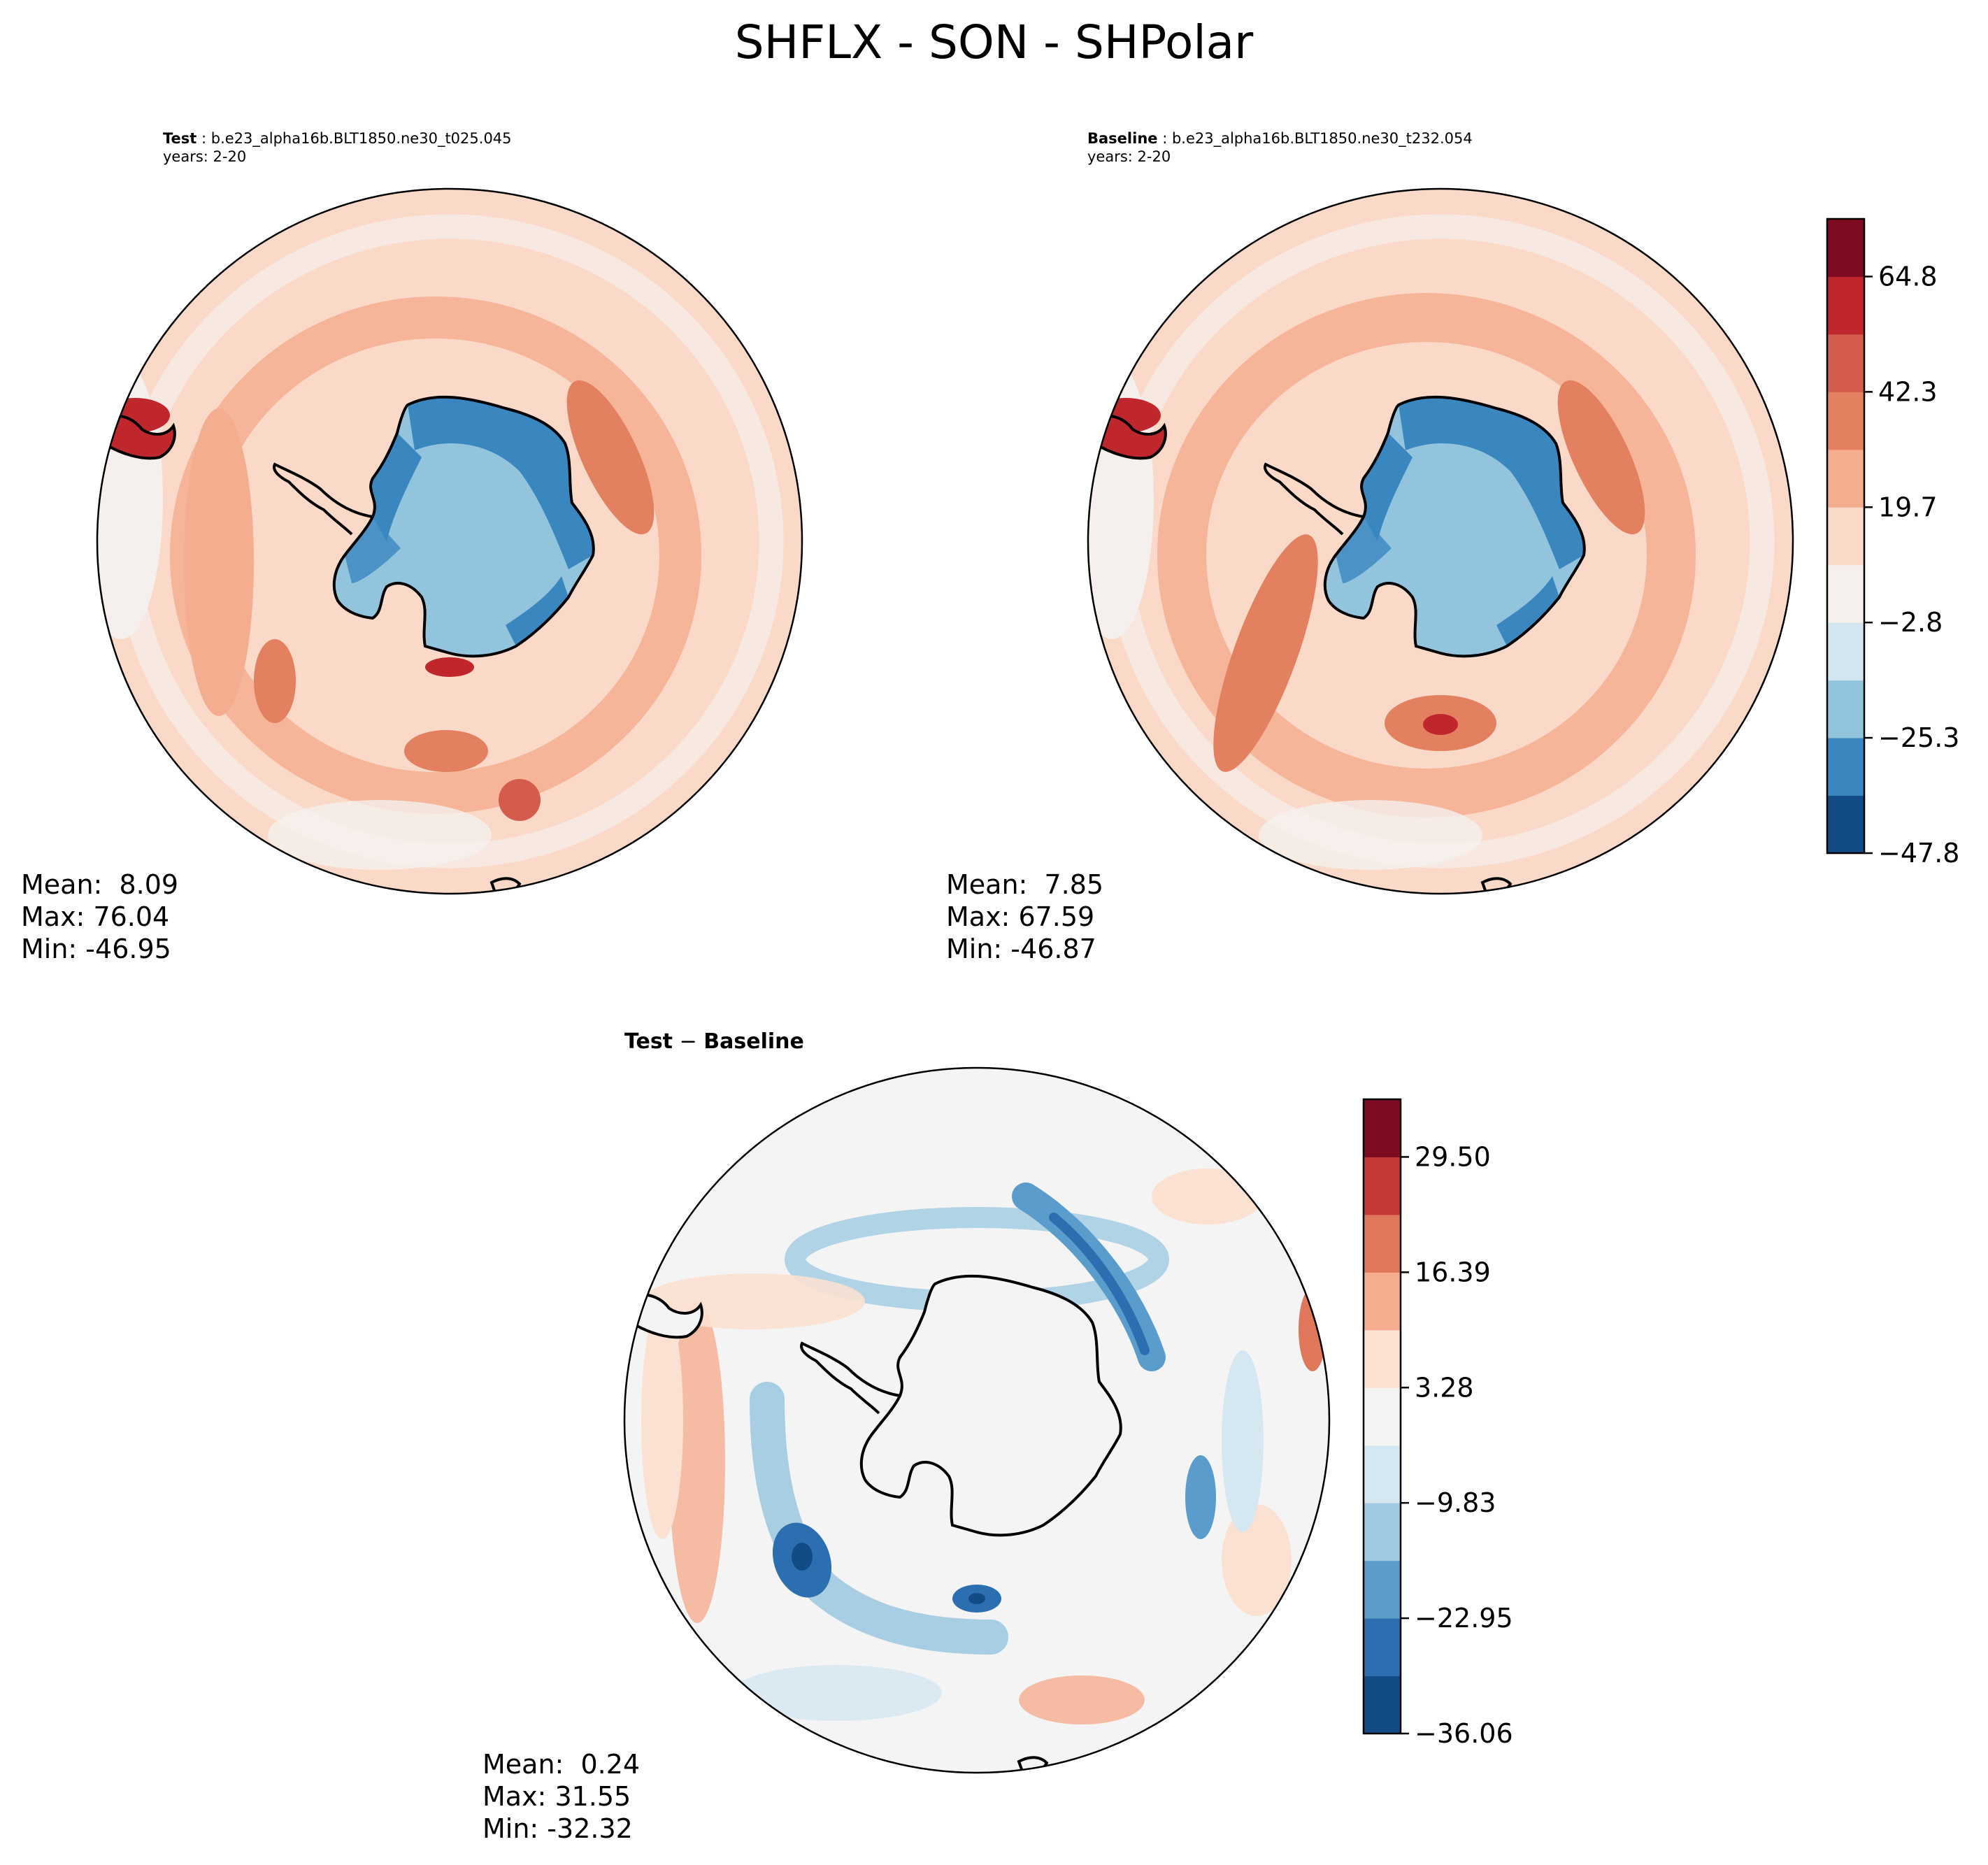  I want to click on diff-stats: Mean: 0.24 Max: 31.55 Min: -32.32, so click(561, 1796).